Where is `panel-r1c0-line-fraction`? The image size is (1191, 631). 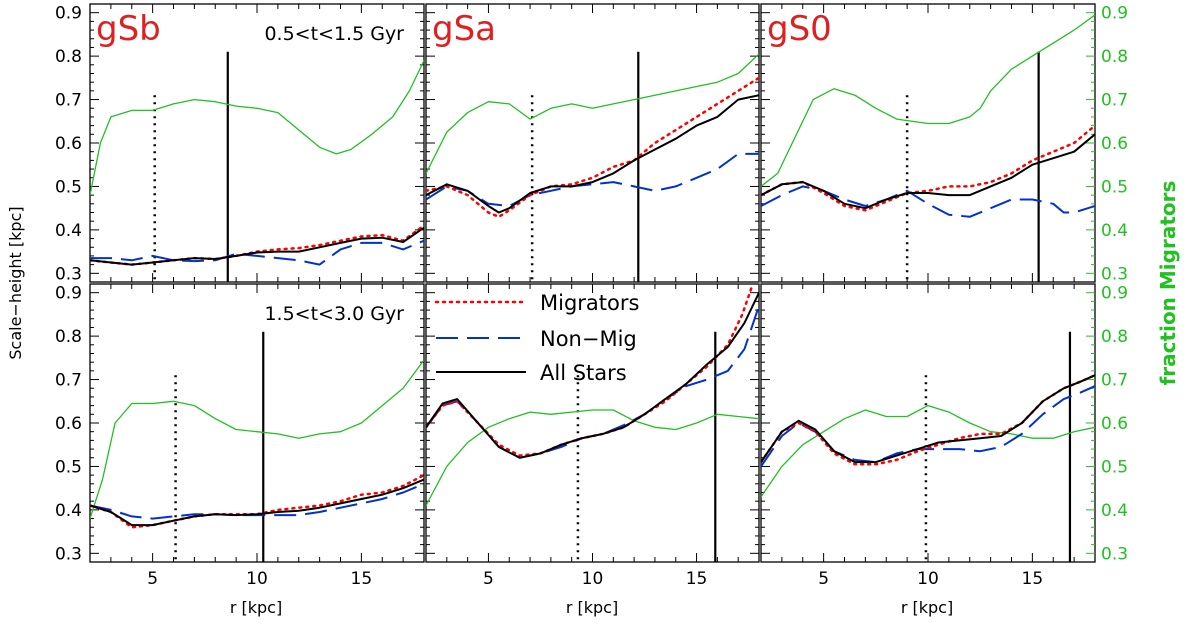
panel-r1c0-line-fraction is located at coordinates (257, 439).